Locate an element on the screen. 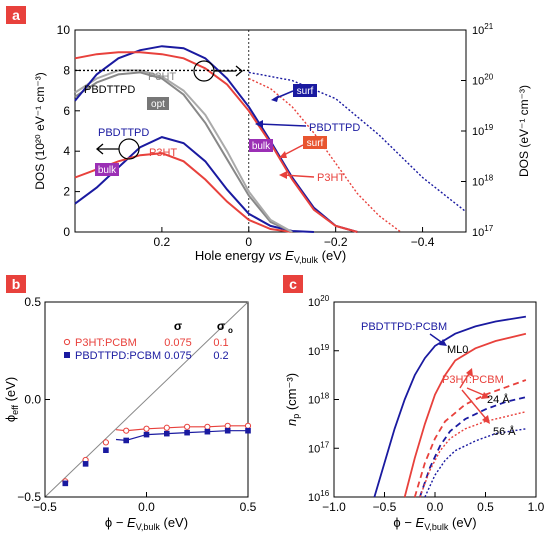 This screenshot has width=547, height=534. legend-name: P3HT:PCBM is located at coordinates (106, 343).